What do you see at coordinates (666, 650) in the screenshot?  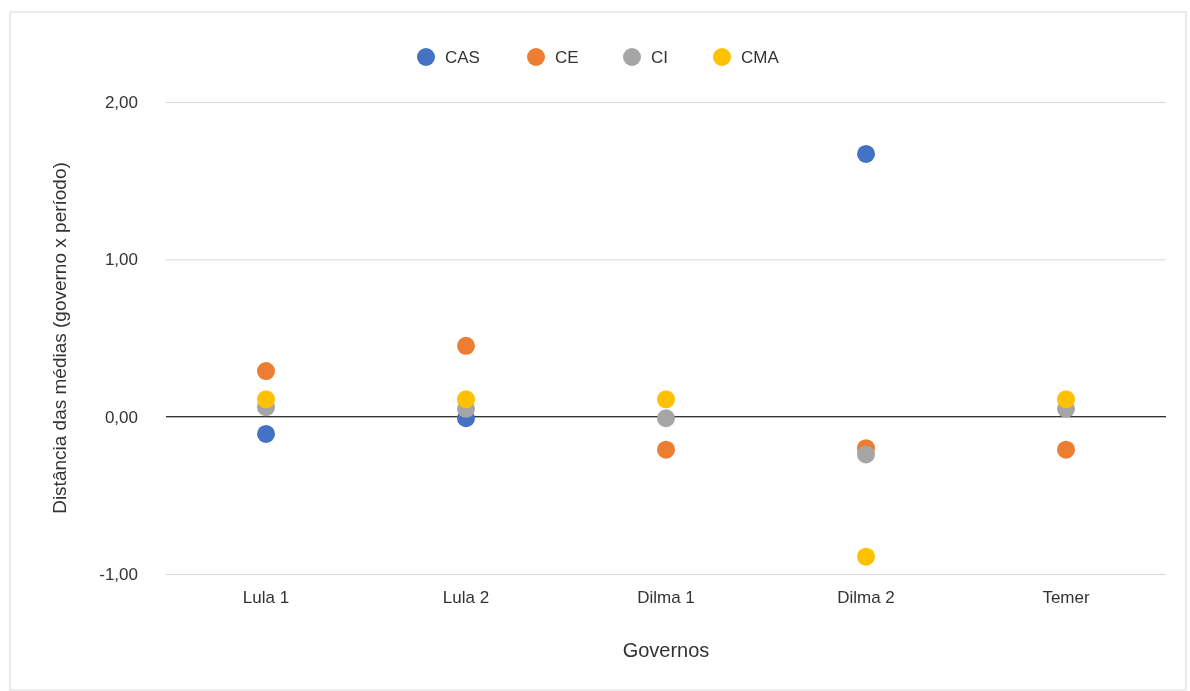 I see `x-axis-title: Governos` at bounding box center [666, 650].